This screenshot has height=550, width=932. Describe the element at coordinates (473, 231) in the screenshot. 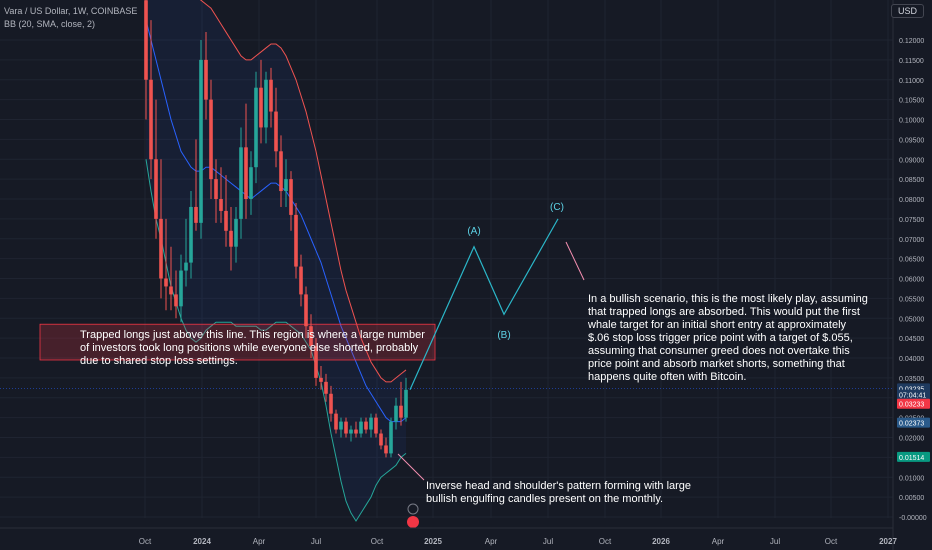

I see `wave-label-a: (A)` at that location.